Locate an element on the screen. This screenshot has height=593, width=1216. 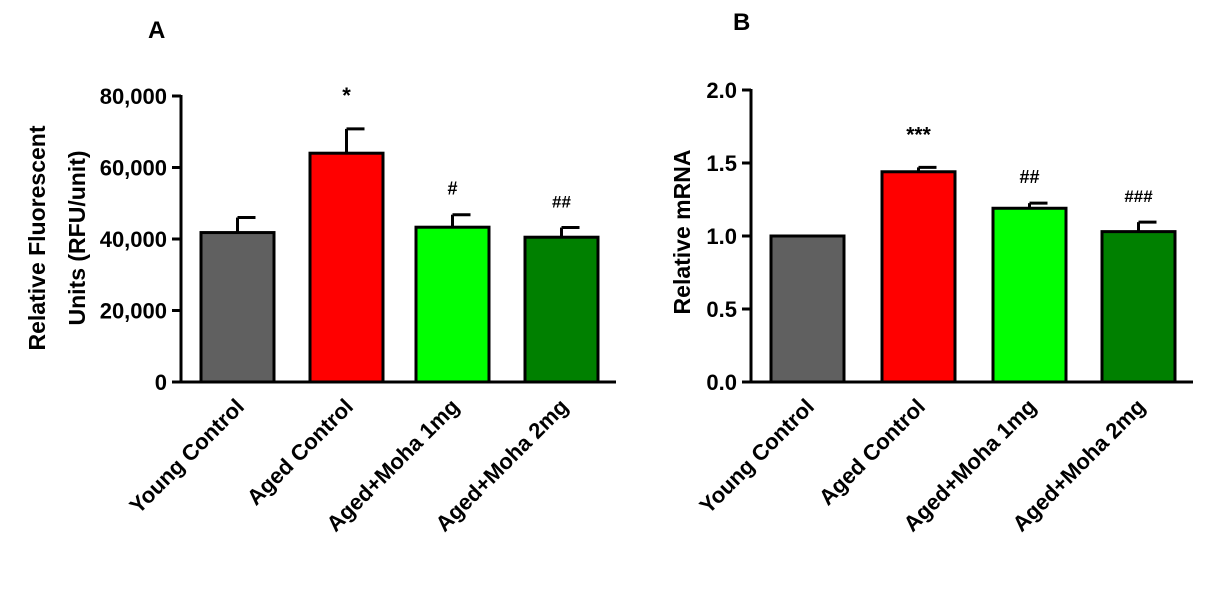
significance-marker: ### is located at coordinates (1138, 196).